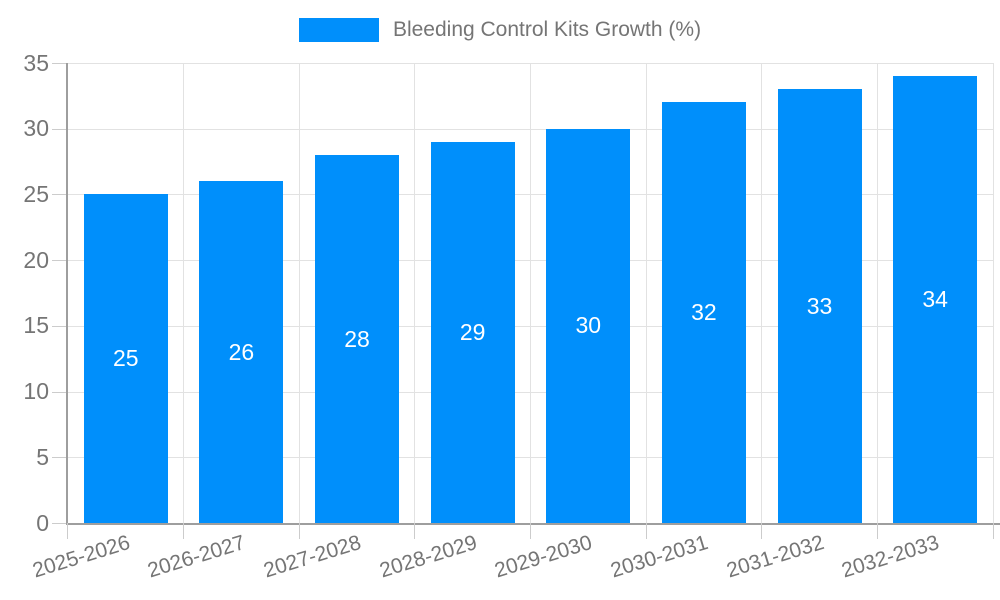  Describe the element at coordinates (36, 193) in the screenshot. I see `y-axis-label: 25` at that location.